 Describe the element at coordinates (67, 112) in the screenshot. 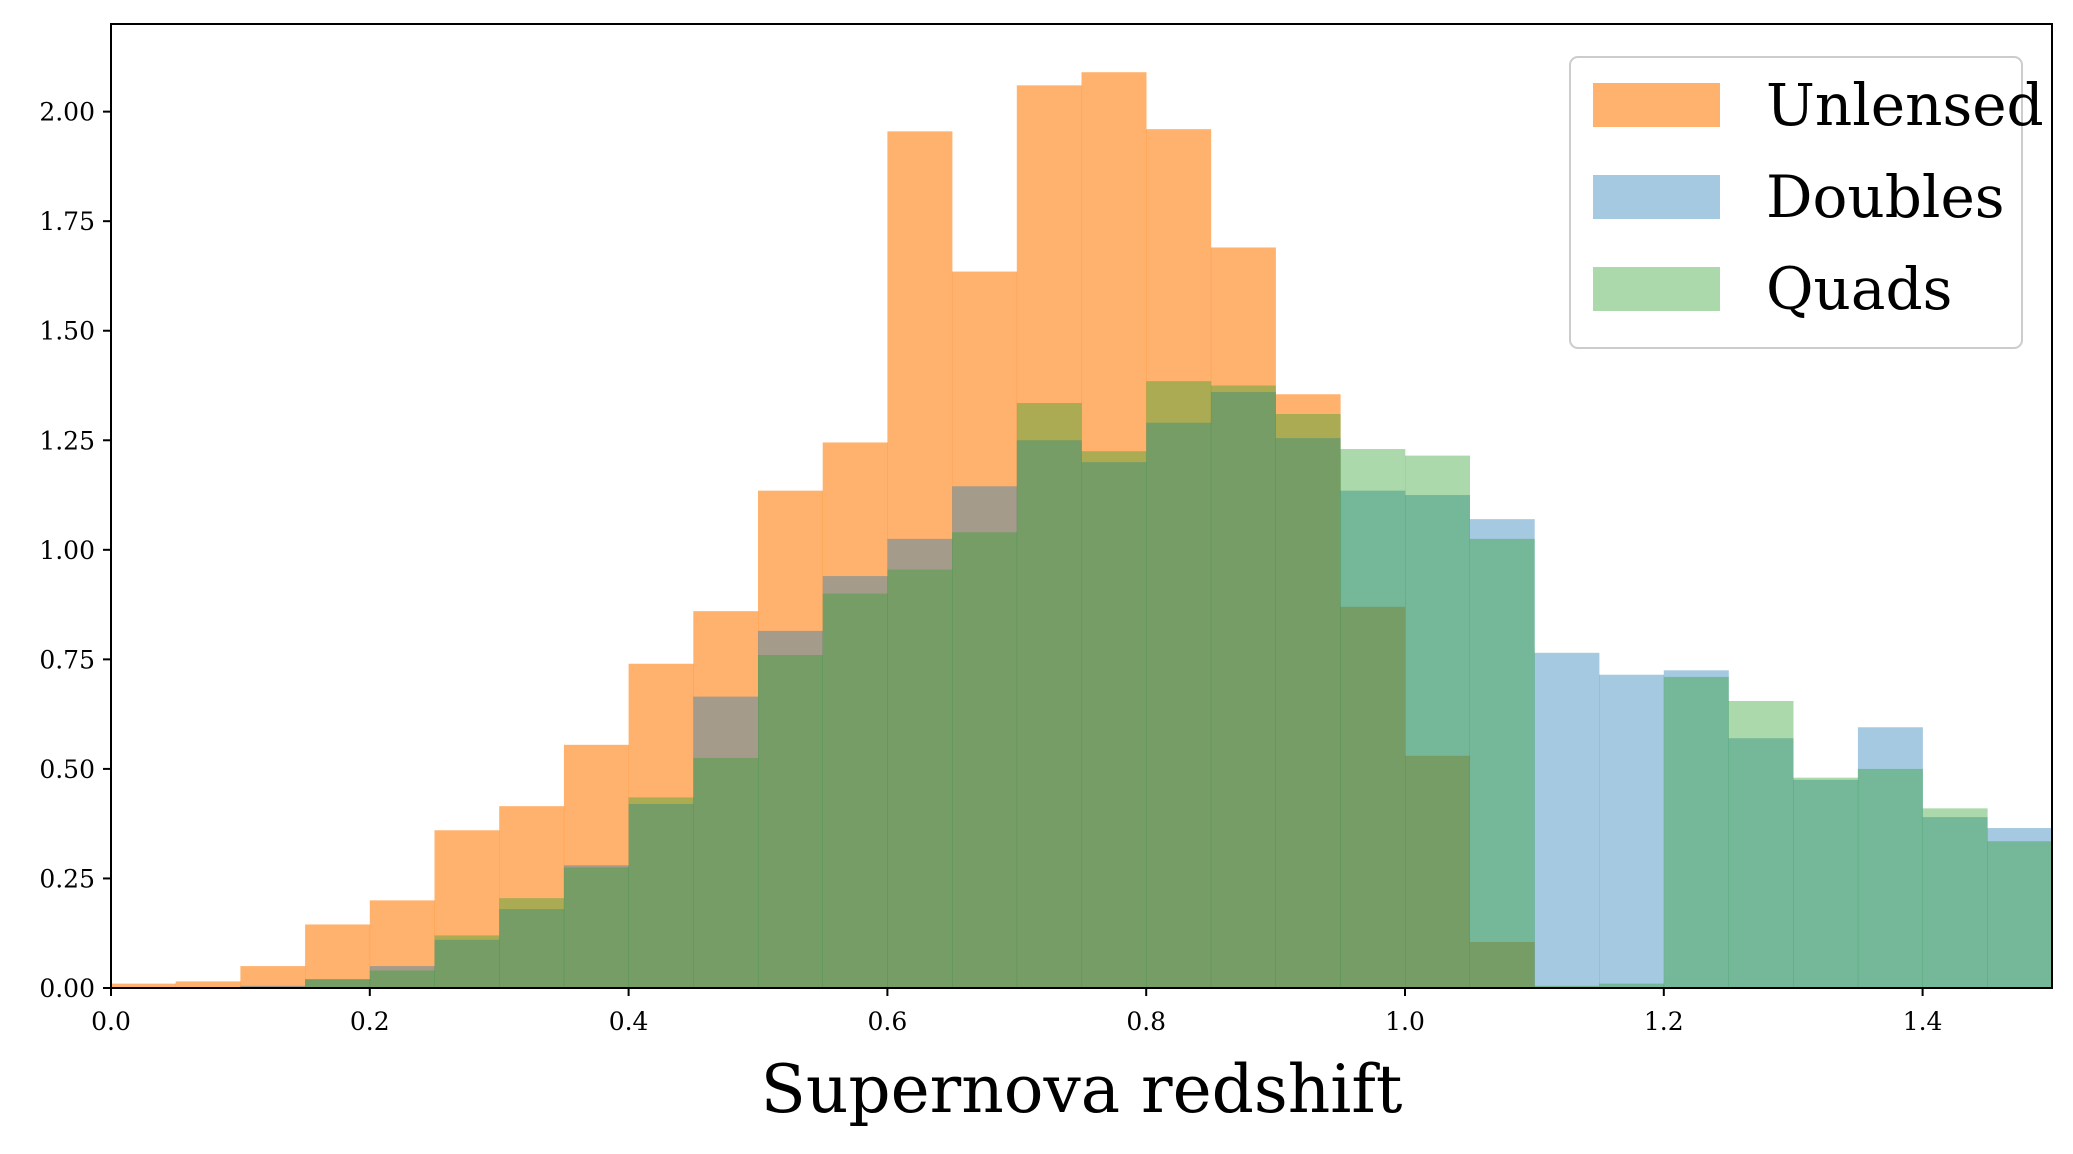

I see `y-tick-label: 2.00` at that location.